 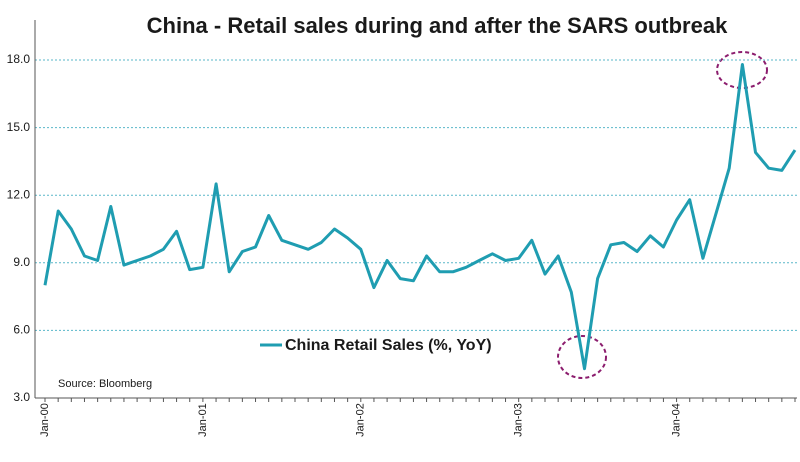 I want to click on highlight-peak, so click(x=742, y=70).